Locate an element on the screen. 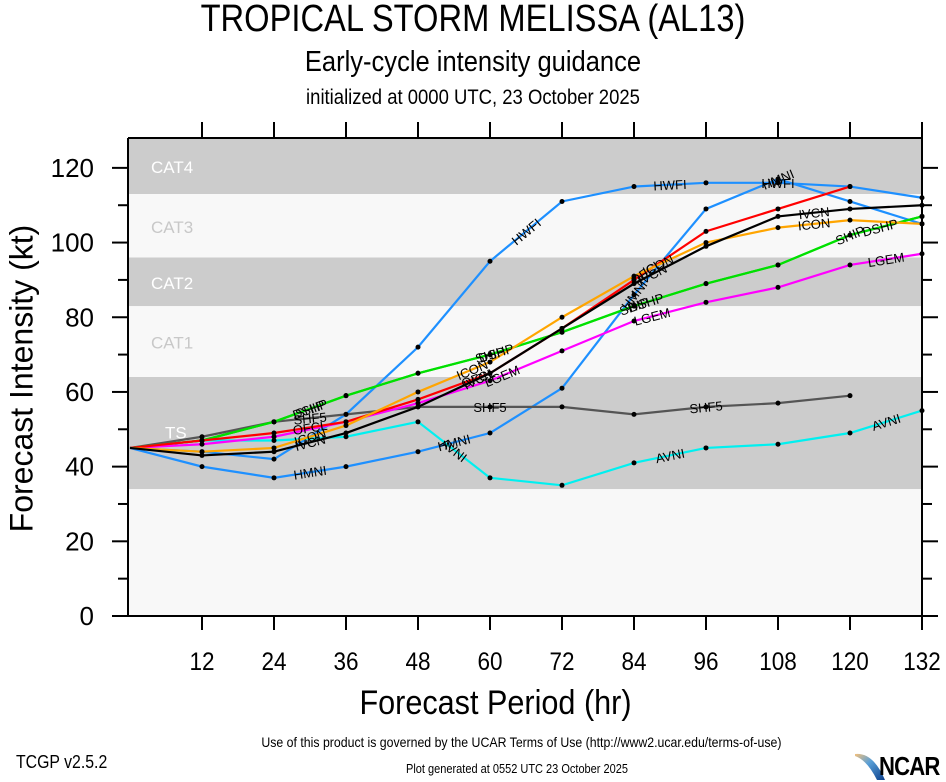 This screenshot has height=782, width=946. series-line-avni is located at coordinates (526, 448).